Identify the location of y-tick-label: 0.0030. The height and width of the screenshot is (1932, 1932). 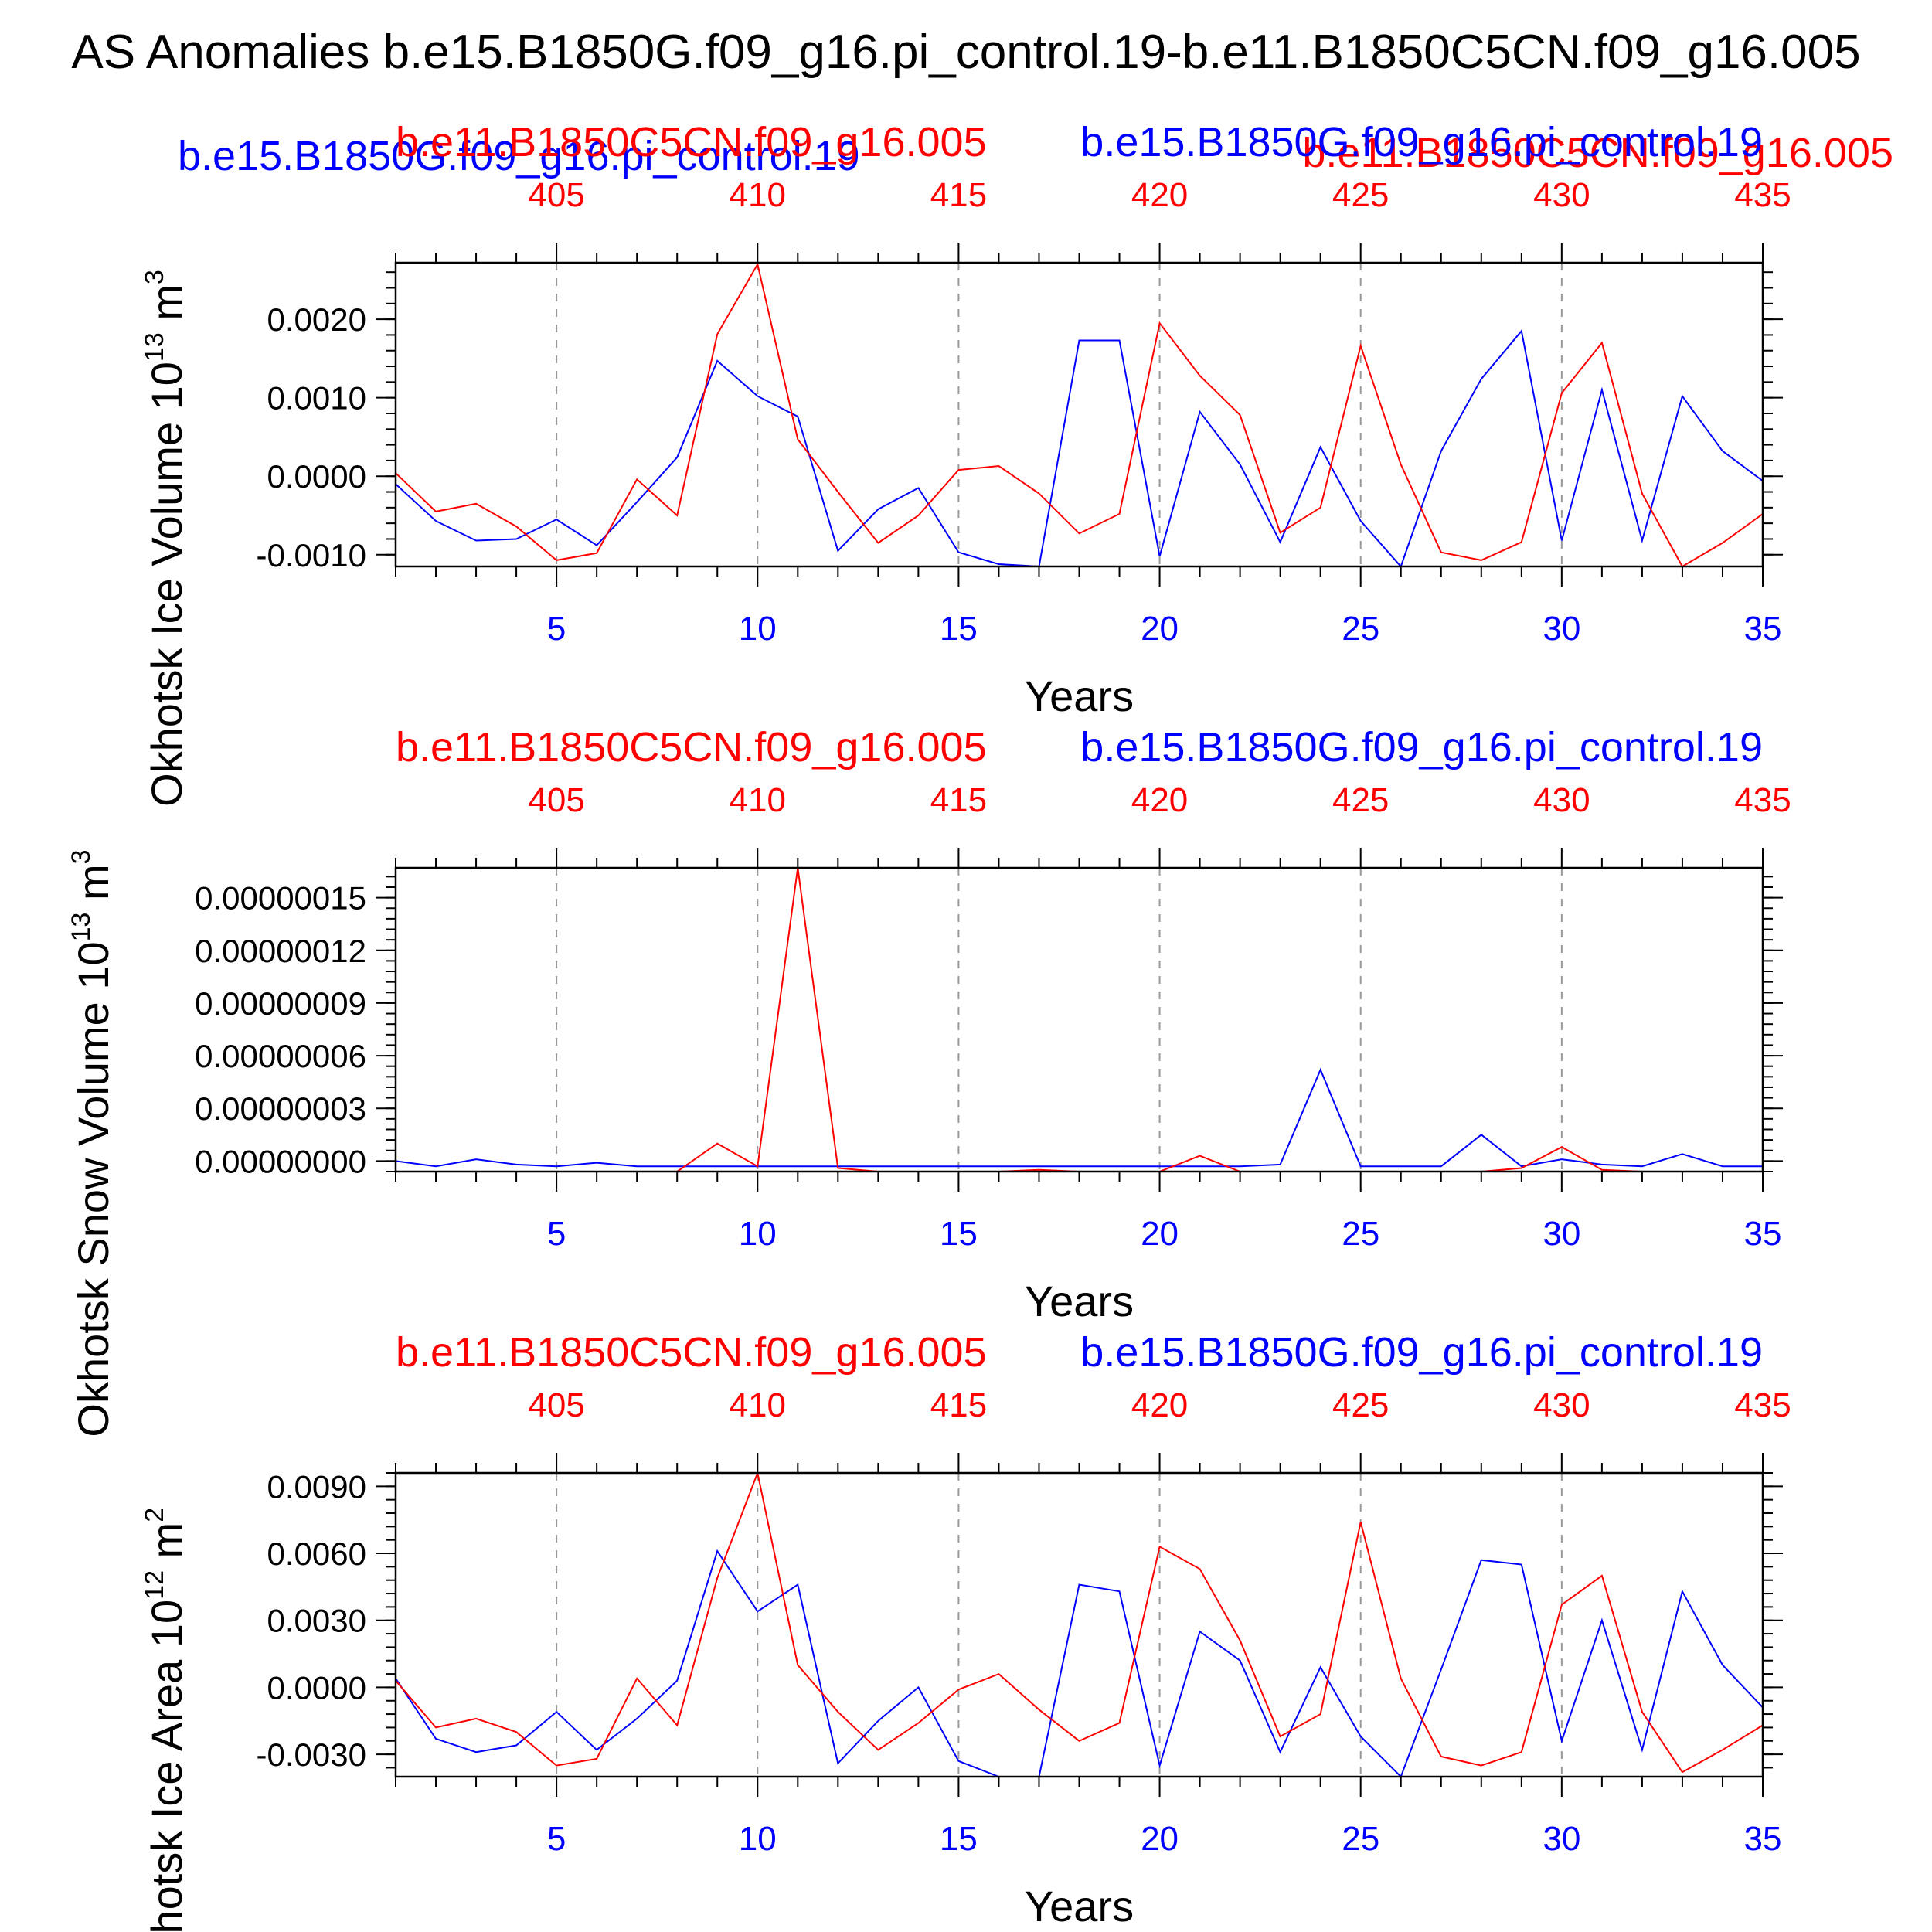
(316, 1621).